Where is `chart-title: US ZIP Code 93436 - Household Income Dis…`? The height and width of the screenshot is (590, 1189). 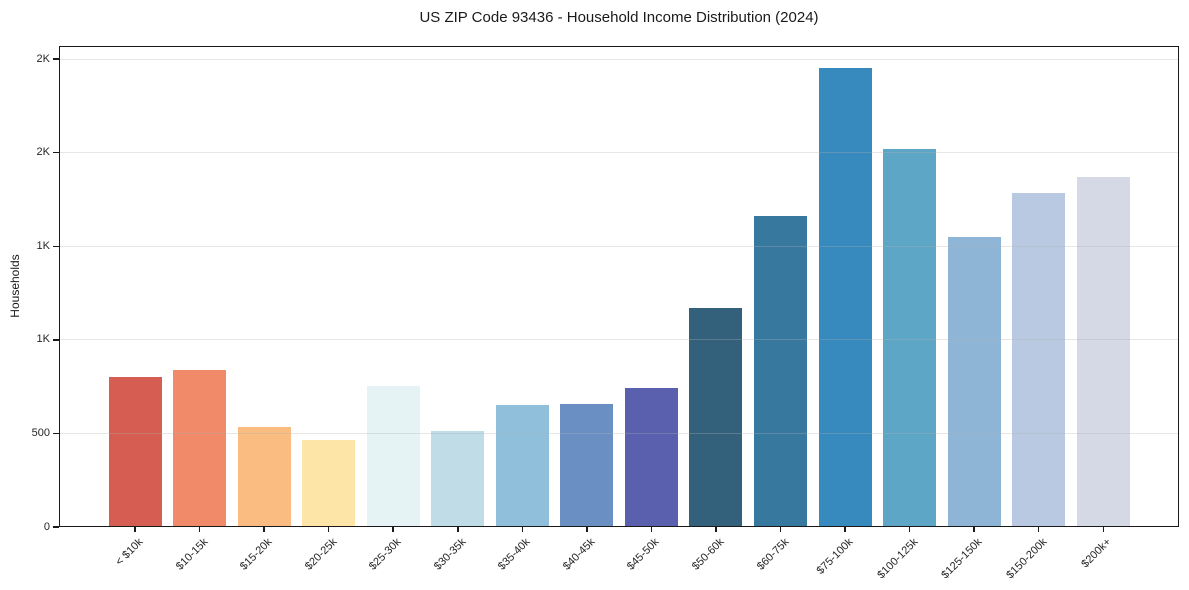
chart-title: US ZIP Code 93436 - Household Income Dis… is located at coordinates (619, 17).